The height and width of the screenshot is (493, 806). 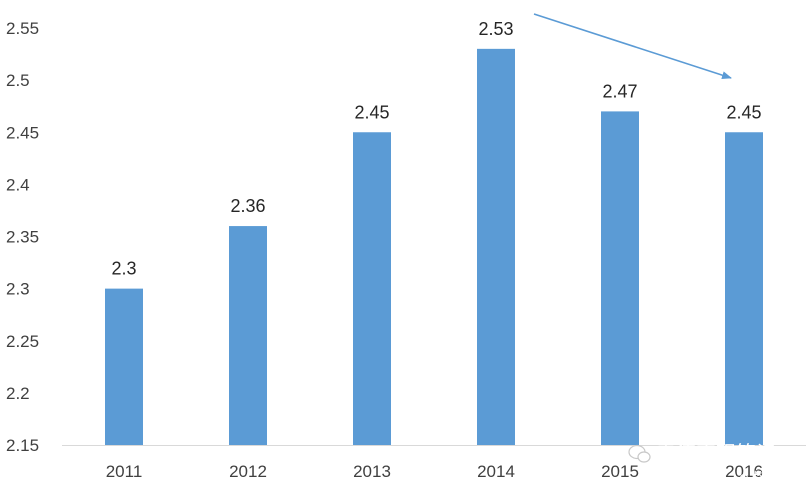 What do you see at coordinates (372, 471) in the screenshot?
I see `x-tick-label: 2013` at bounding box center [372, 471].